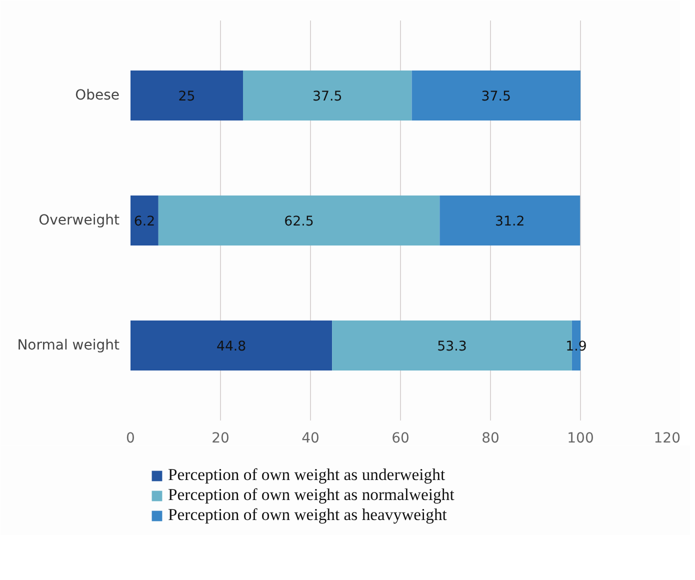  I want to click on y-tick-label: Normal weight, so click(68, 346).